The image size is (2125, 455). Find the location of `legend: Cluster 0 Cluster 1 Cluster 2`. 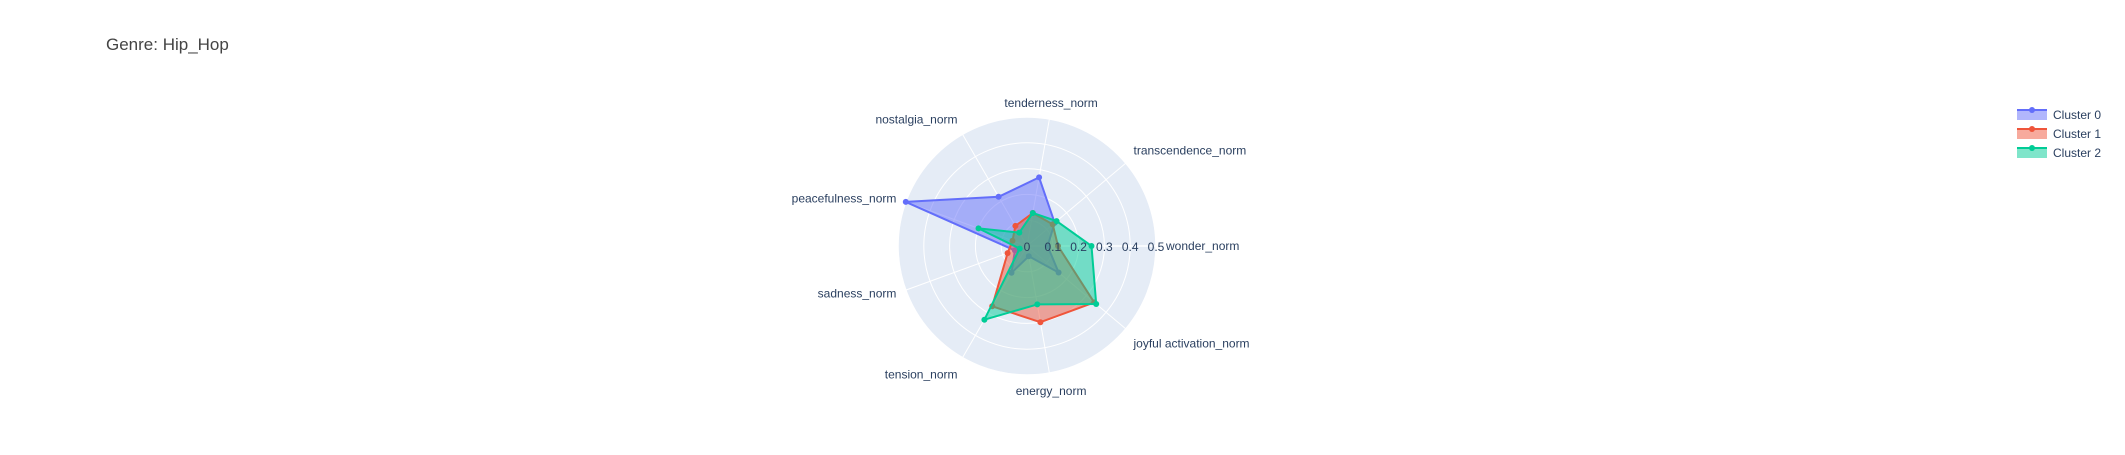

legend: Cluster 0 Cluster 1 Cluster 2 is located at coordinates (2059, 133).